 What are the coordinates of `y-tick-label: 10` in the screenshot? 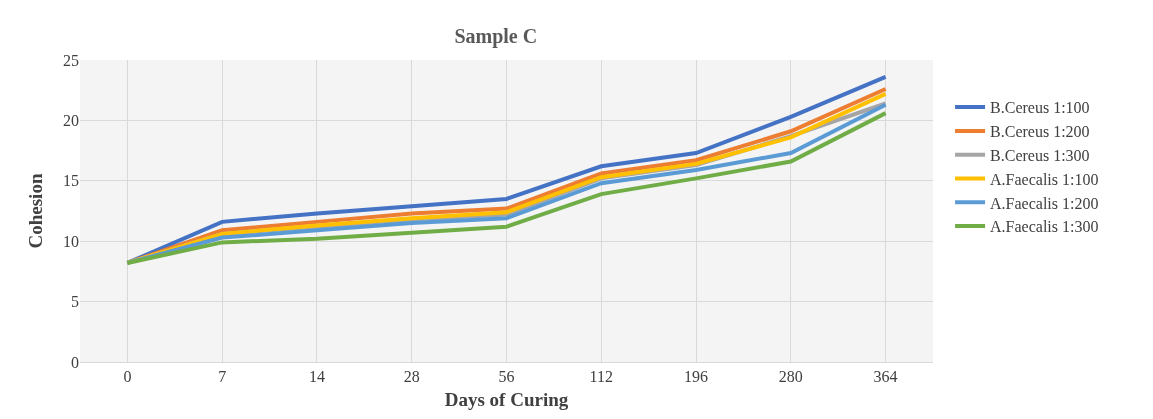 It's located at (71, 241).